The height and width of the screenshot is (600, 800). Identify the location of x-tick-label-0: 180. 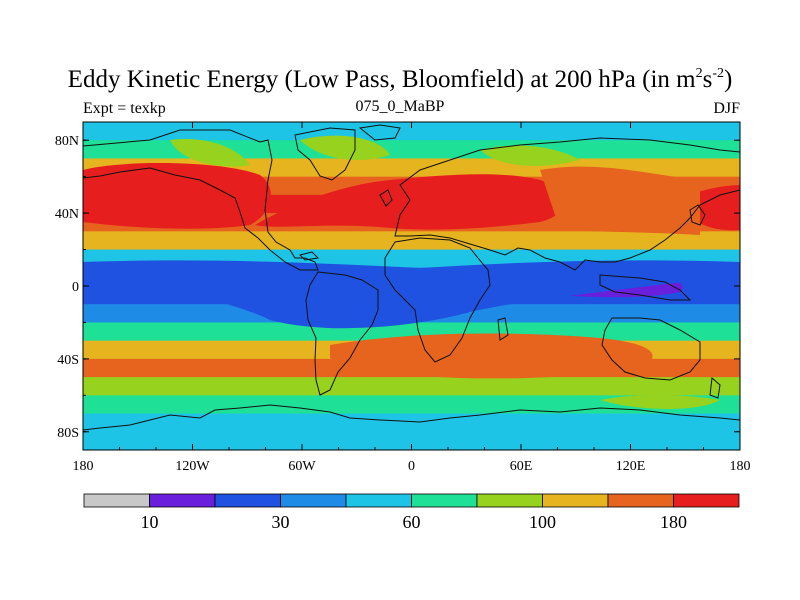
(83, 466).